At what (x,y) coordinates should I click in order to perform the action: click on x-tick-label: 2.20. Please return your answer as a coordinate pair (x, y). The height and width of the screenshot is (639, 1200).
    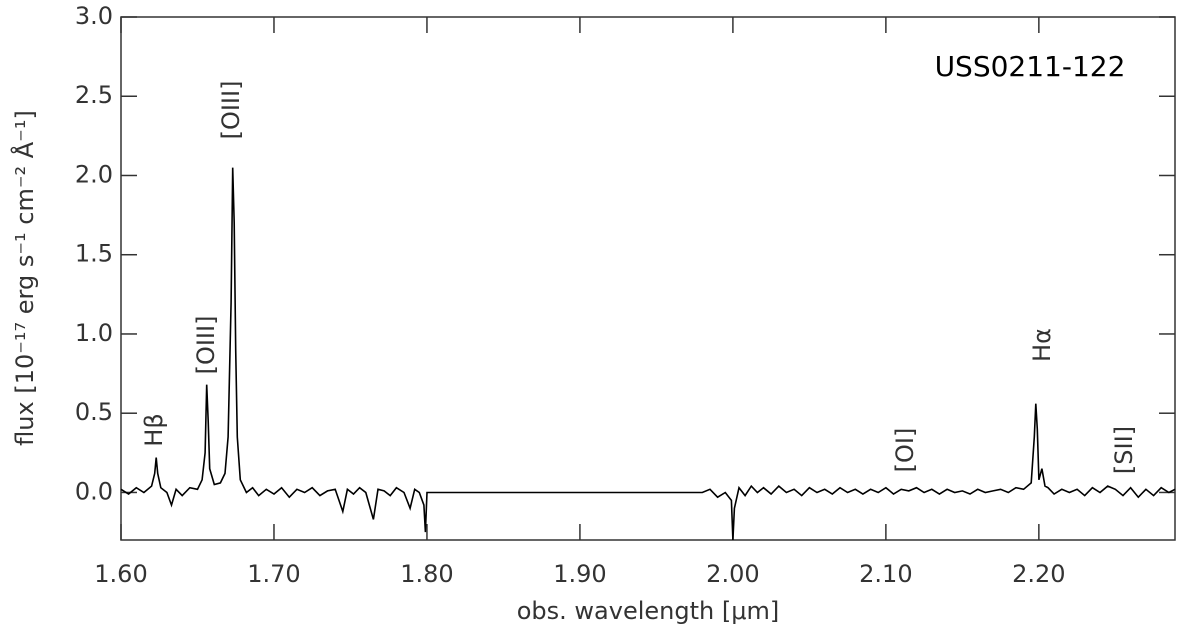
    Looking at the image, I should click on (1038, 574).